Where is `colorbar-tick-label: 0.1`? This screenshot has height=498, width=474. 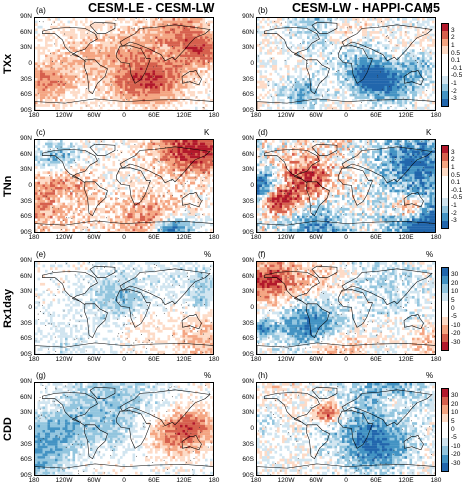 colorbar-tick-label: 0.1 is located at coordinates (456, 183).